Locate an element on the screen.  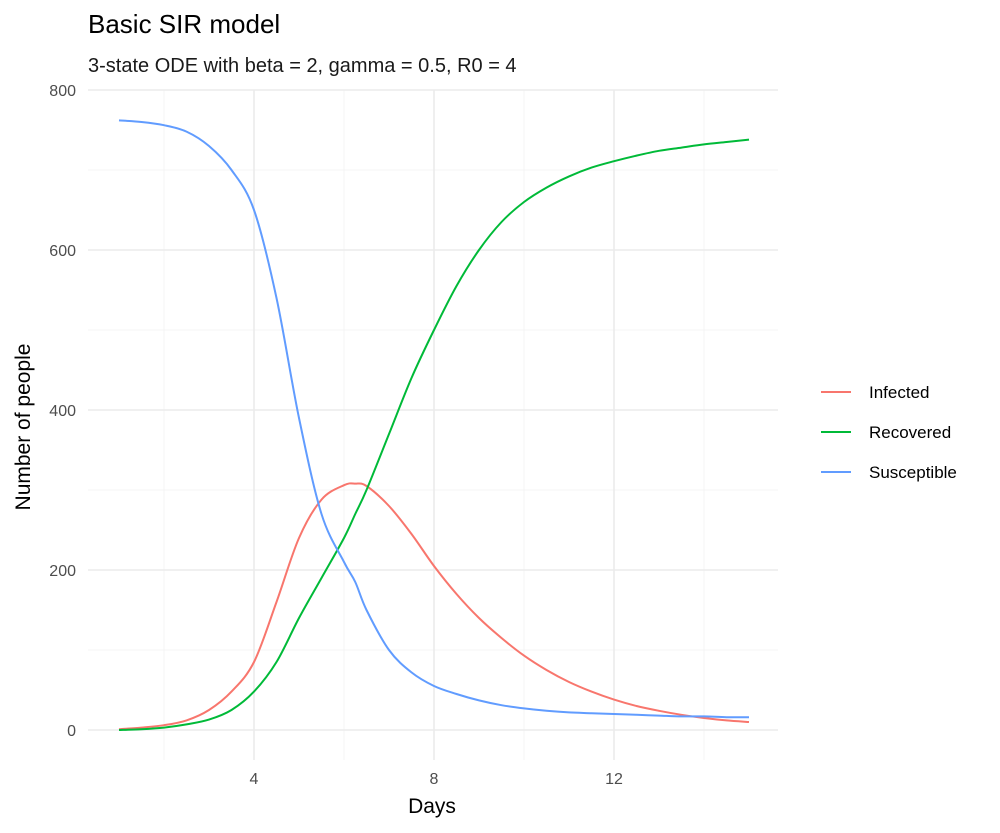
y-tick-label: 0 is located at coordinates (71, 731).